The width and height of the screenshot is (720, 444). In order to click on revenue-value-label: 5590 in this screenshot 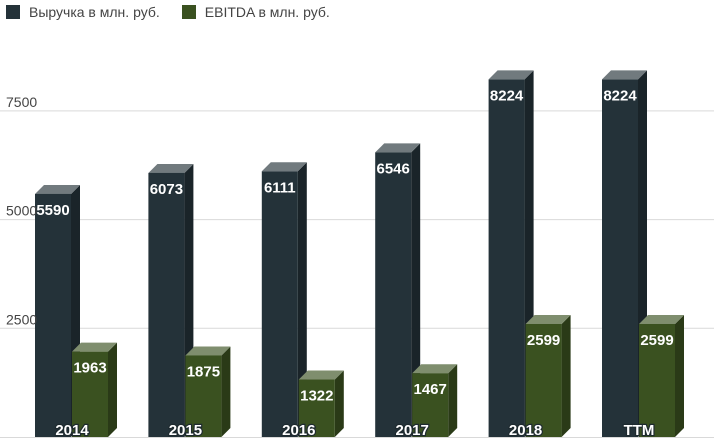, I will do `click(52, 210)`.